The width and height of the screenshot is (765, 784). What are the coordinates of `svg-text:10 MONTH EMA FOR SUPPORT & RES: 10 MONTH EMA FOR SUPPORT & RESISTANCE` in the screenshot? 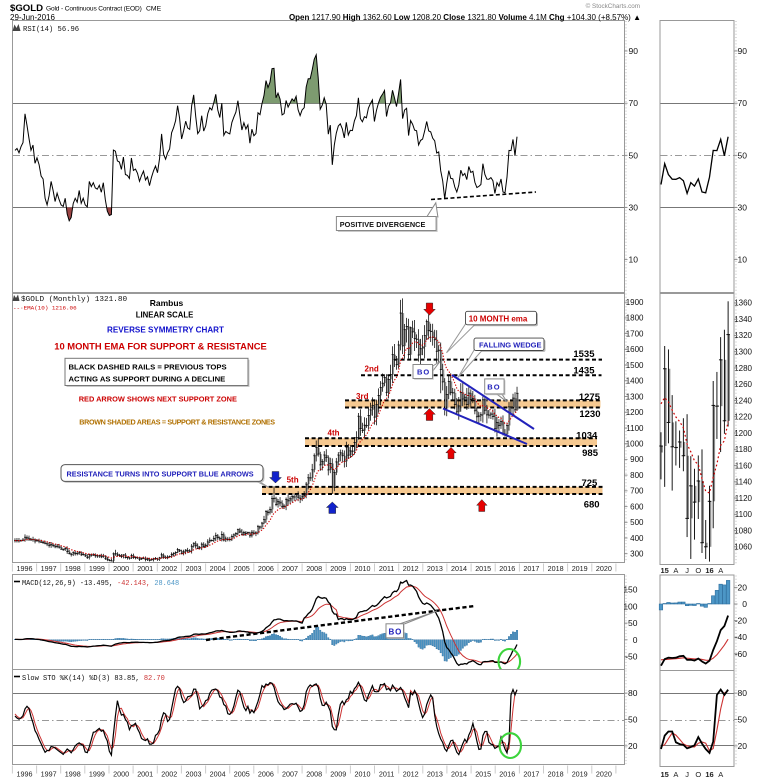 It's located at (160, 346).